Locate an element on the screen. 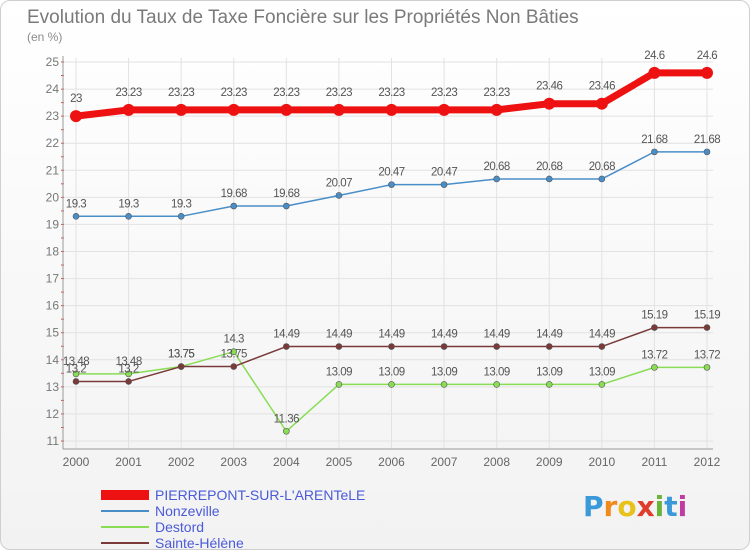 Image resolution: width=750 pixels, height=550 pixels. data-label: 11.36 is located at coordinates (287, 419).